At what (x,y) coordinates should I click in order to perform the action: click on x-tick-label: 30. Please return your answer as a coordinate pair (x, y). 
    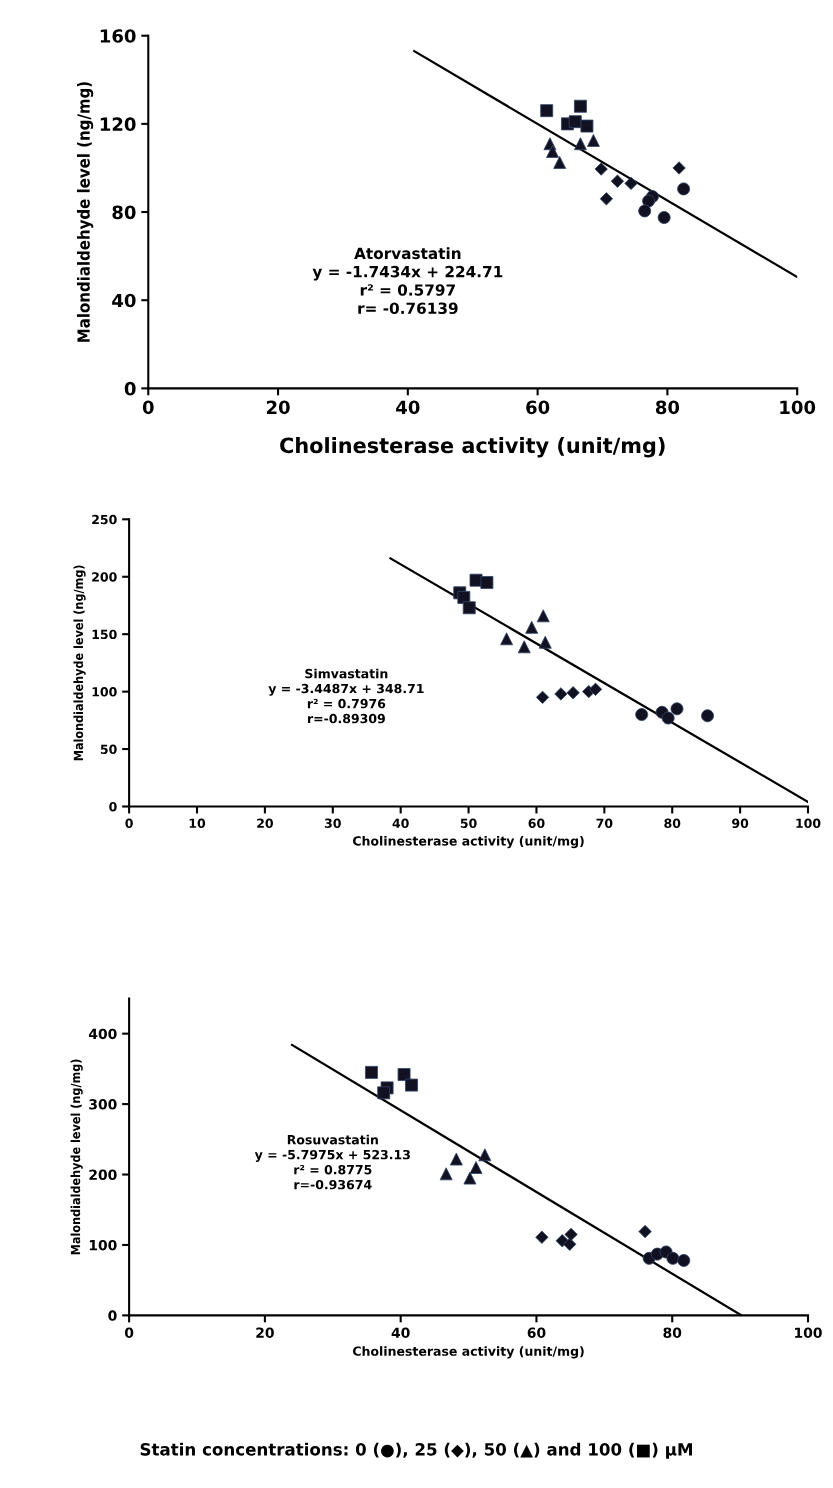
    Looking at the image, I should click on (332, 823).